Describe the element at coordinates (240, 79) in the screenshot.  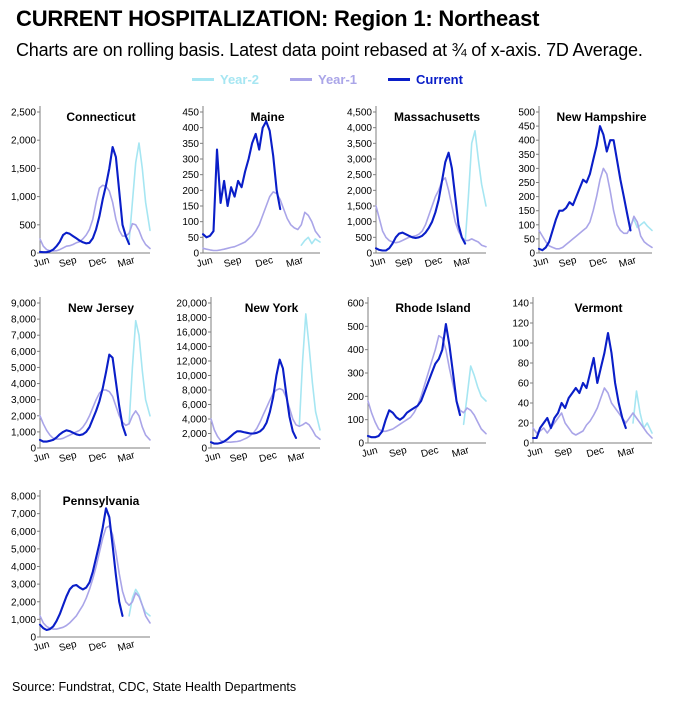
I see `legend-label-year-2: Year-2` at that location.